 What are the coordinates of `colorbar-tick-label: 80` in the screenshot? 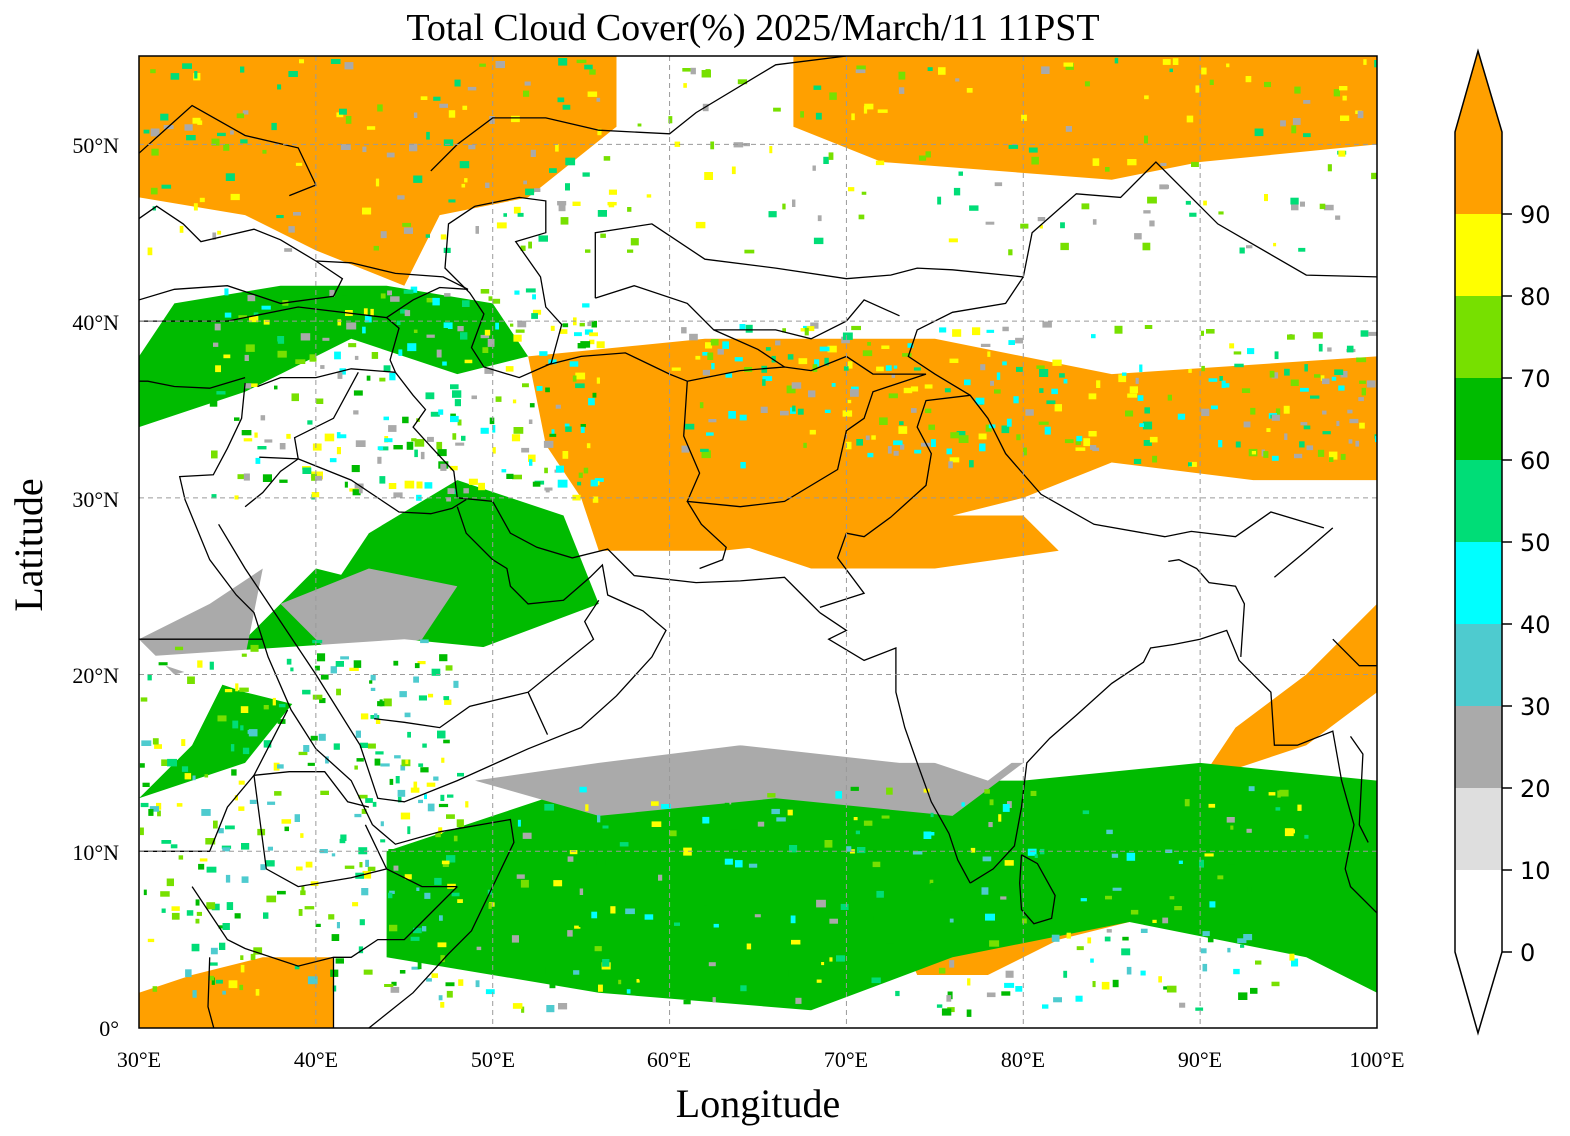 It's located at (1535, 297).